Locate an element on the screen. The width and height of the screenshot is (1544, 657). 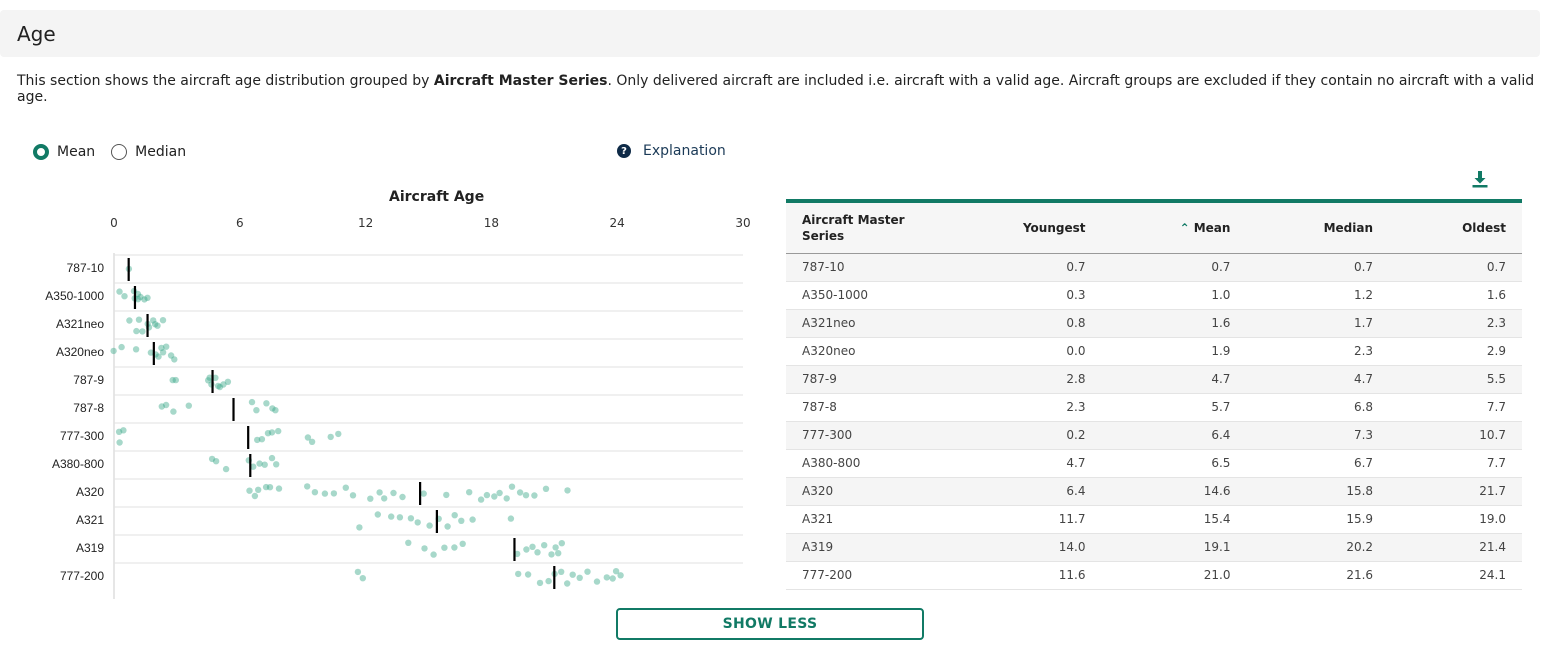
radio-median-button is located at coordinates (119, 152).